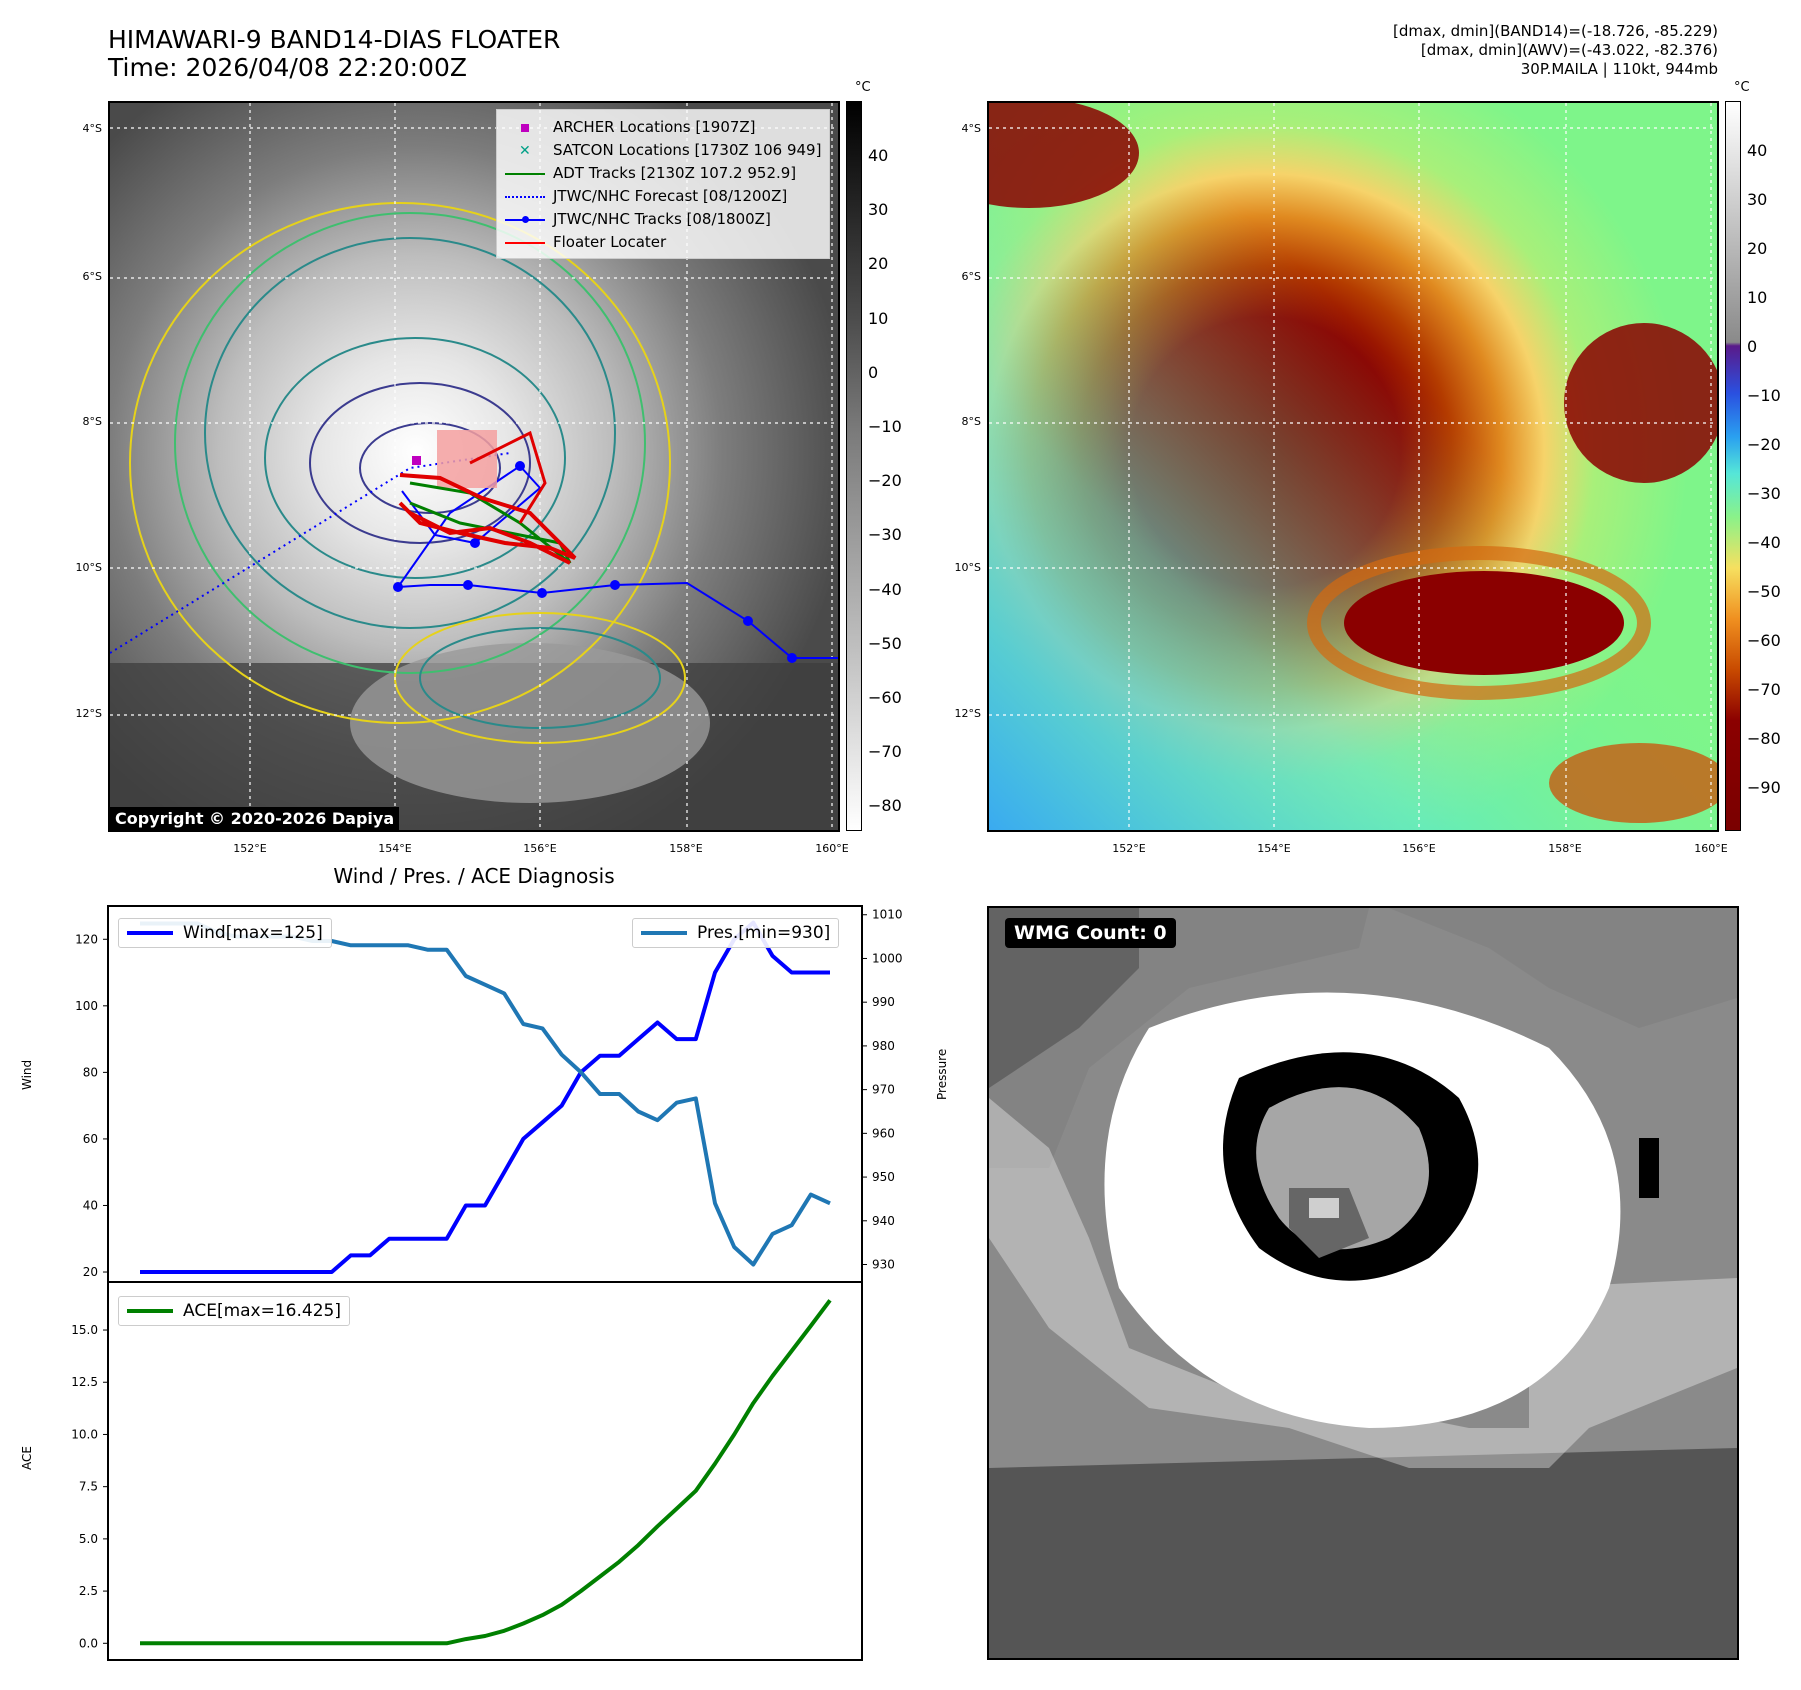  What do you see at coordinates (150, 933) in the screenshot?
I see `wind-legend-line` at bounding box center [150, 933].